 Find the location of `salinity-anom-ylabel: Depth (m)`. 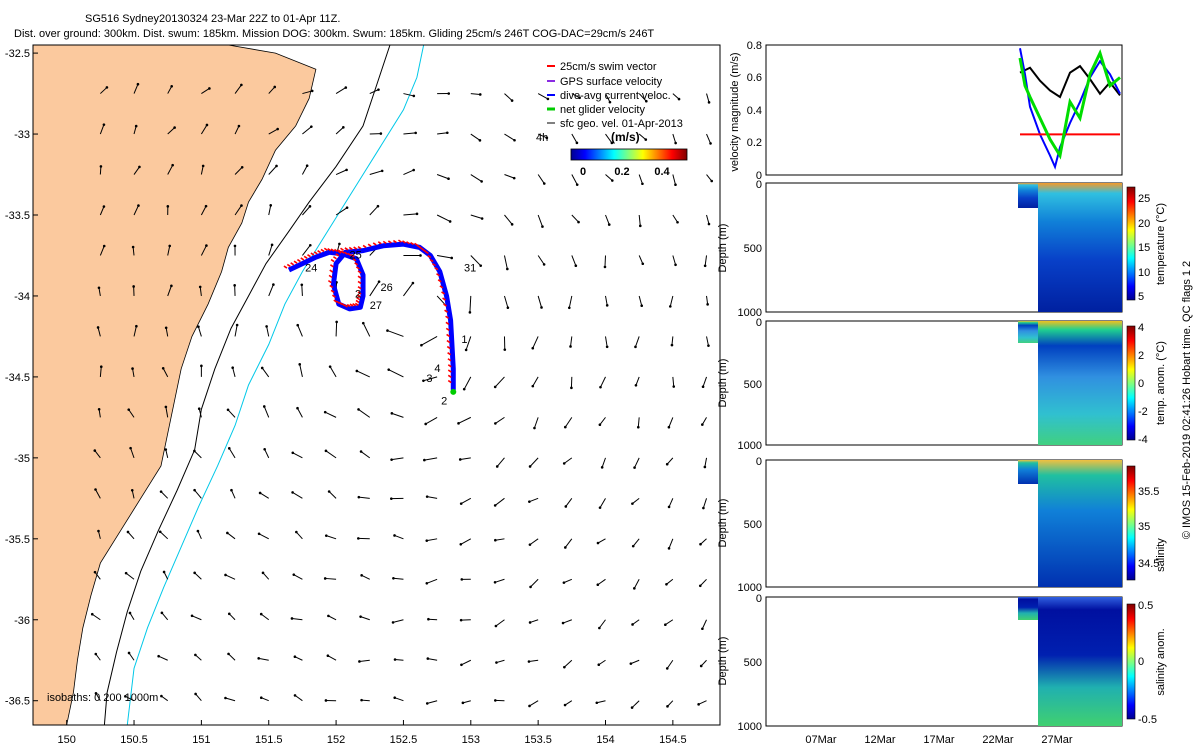

salinity-anom-ylabel: Depth (m) is located at coordinates (723, 661).